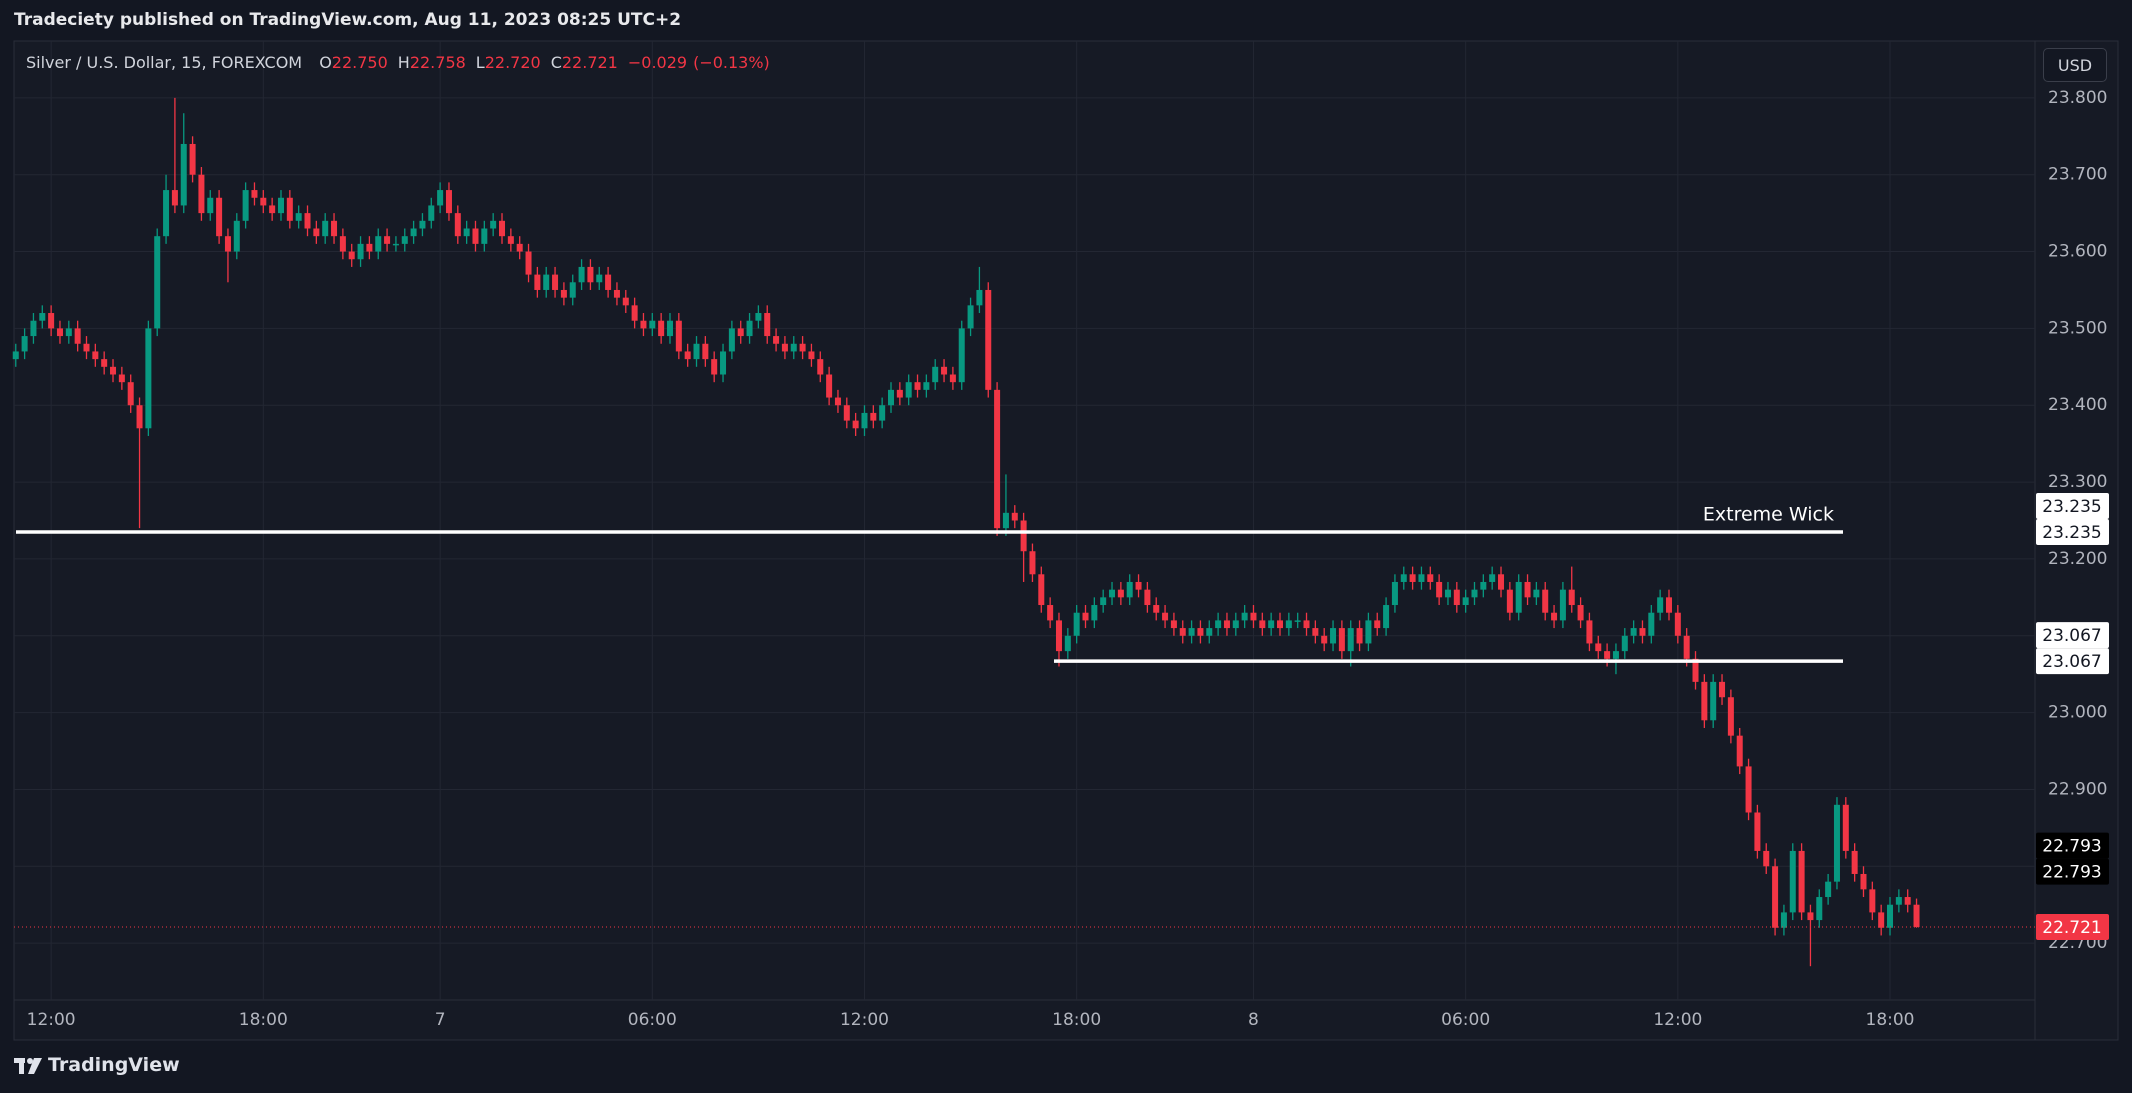  I want to click on x-tick-label: 12:00, so click(51, 1020).